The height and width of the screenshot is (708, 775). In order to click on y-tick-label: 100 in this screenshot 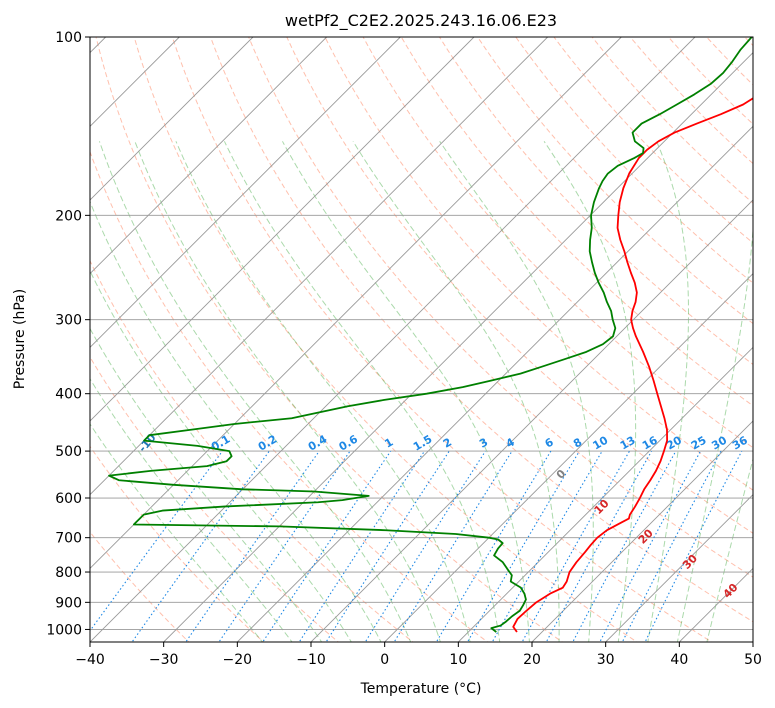, I will do `click(68, 38)`.